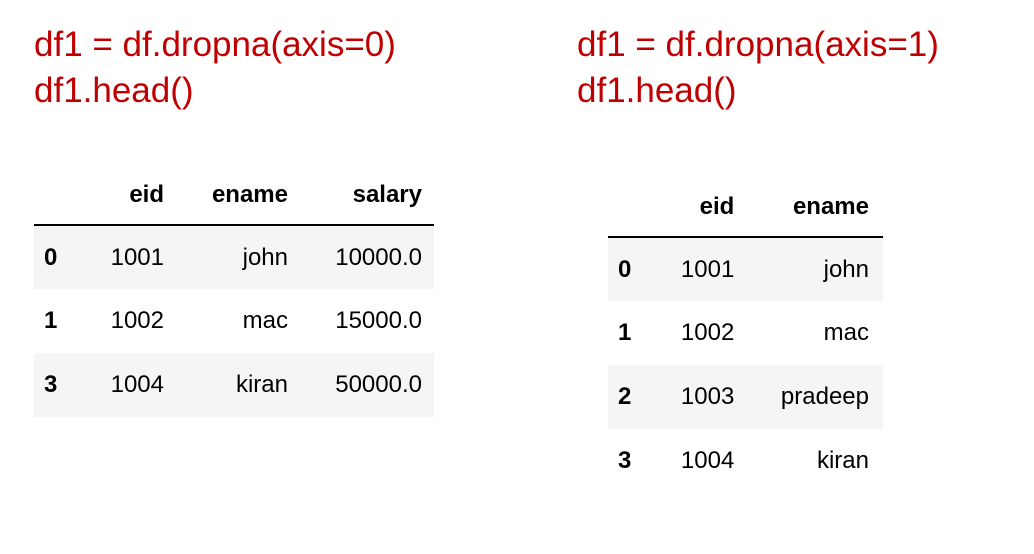 This screenshot has width=1034, height=554. Describe the element at coordinates (234, 257) in the screenshot. I see `table-row: 0 1001 john 10000.0` at that location.